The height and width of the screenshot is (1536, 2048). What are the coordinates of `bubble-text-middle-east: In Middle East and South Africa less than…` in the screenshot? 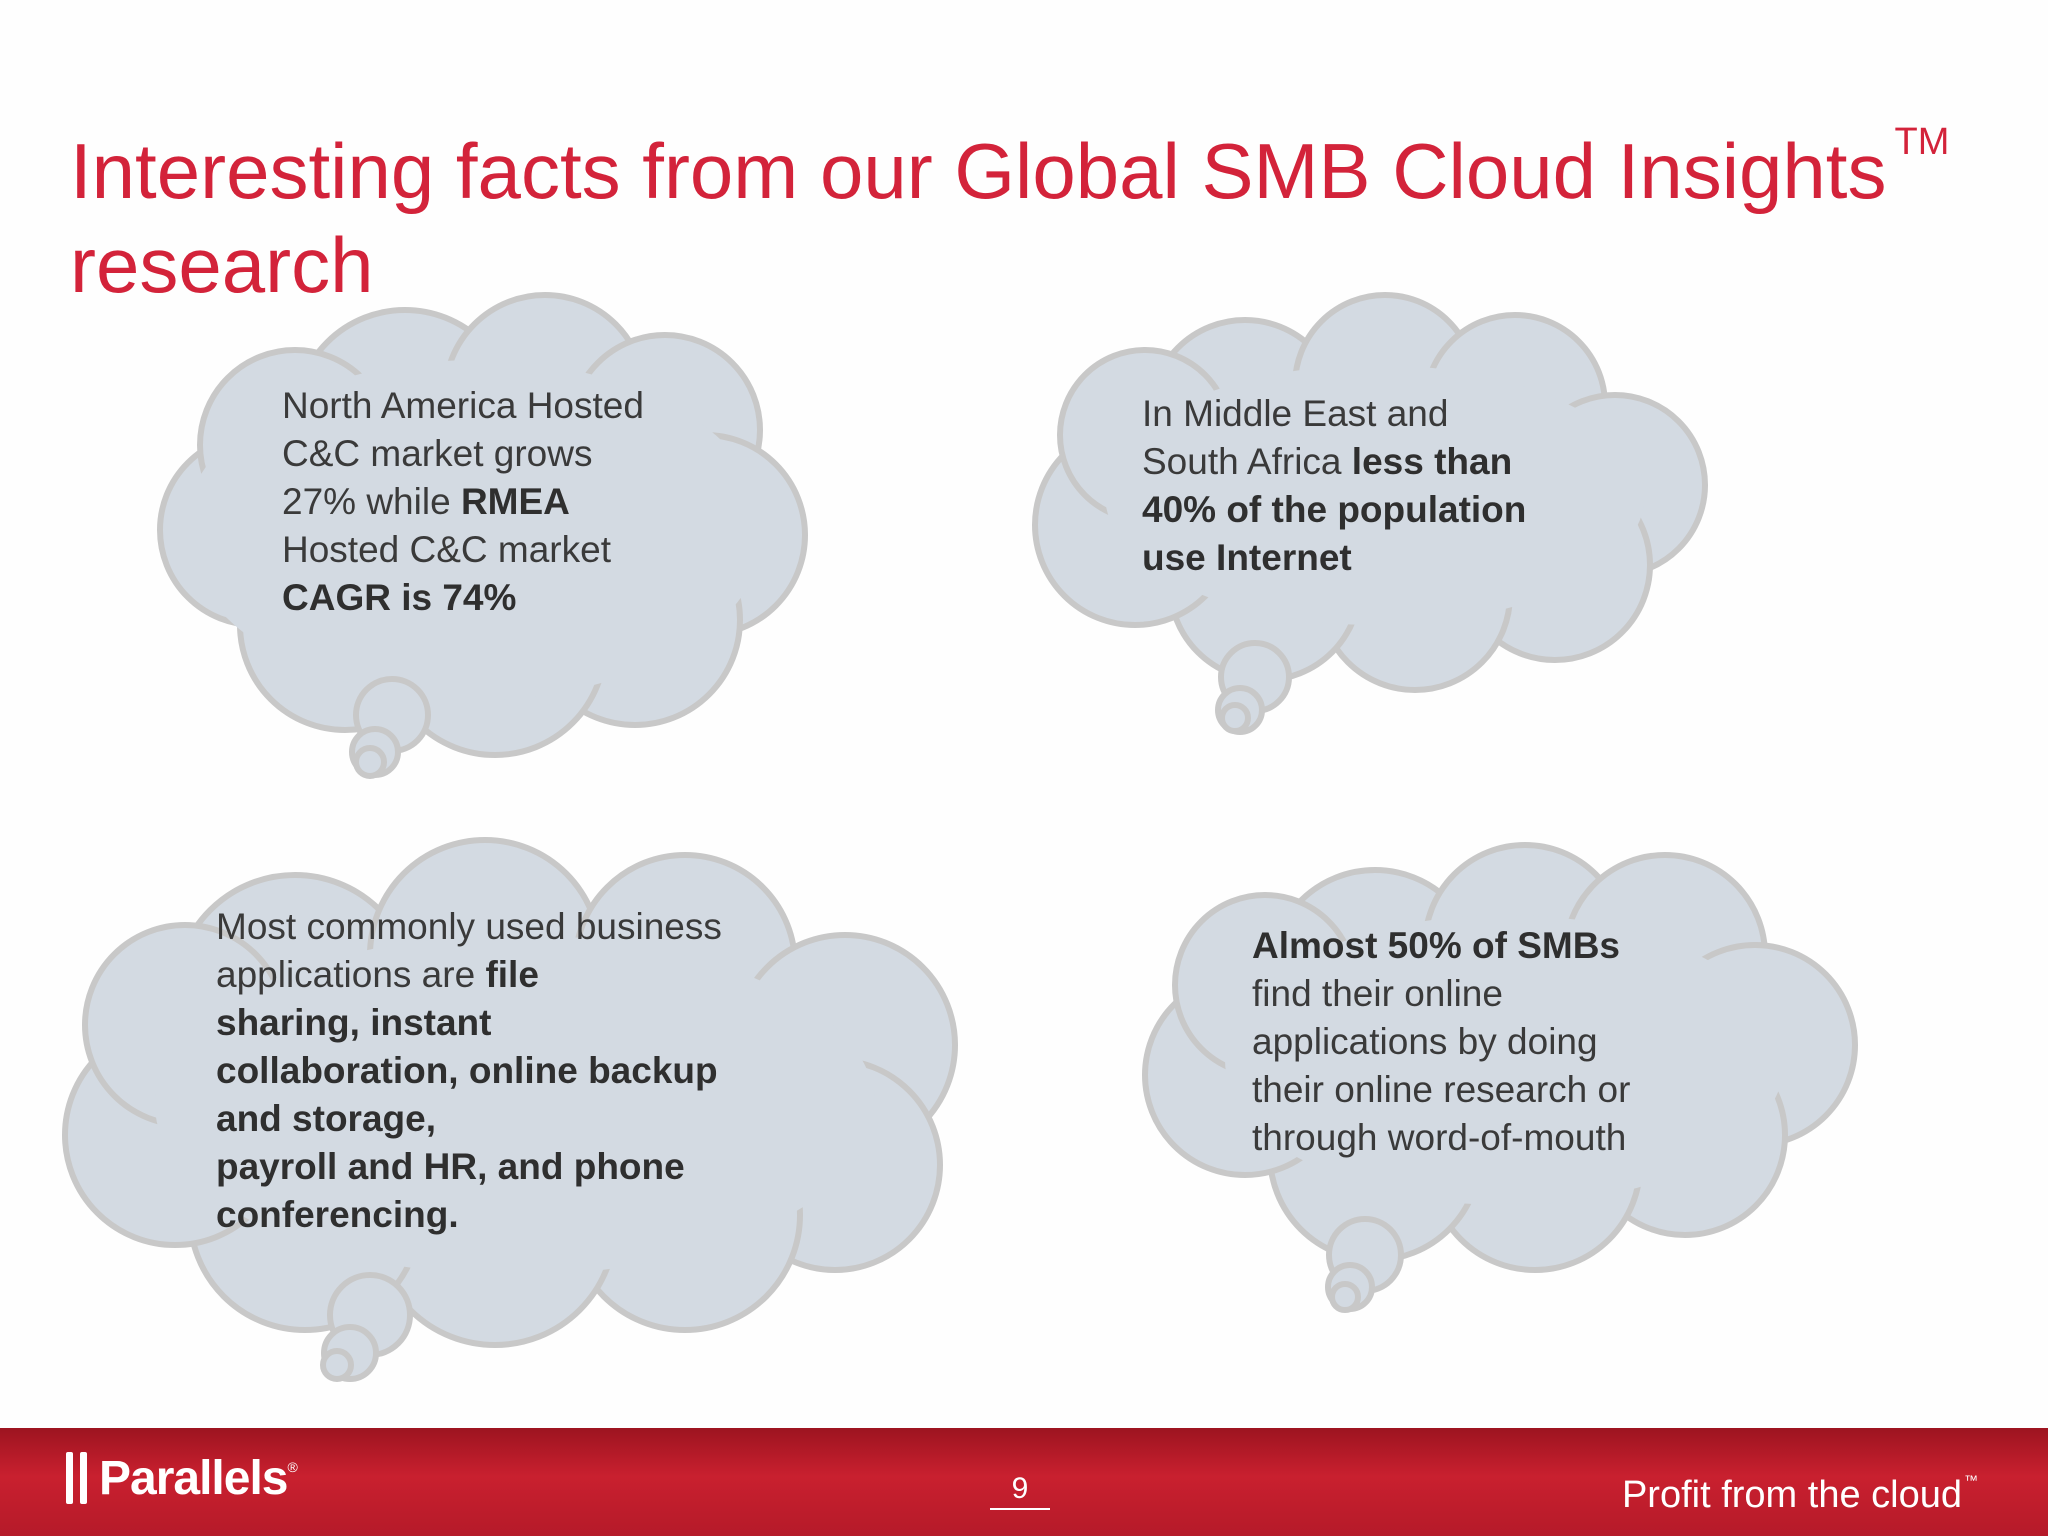 It's located at (1372, 486).